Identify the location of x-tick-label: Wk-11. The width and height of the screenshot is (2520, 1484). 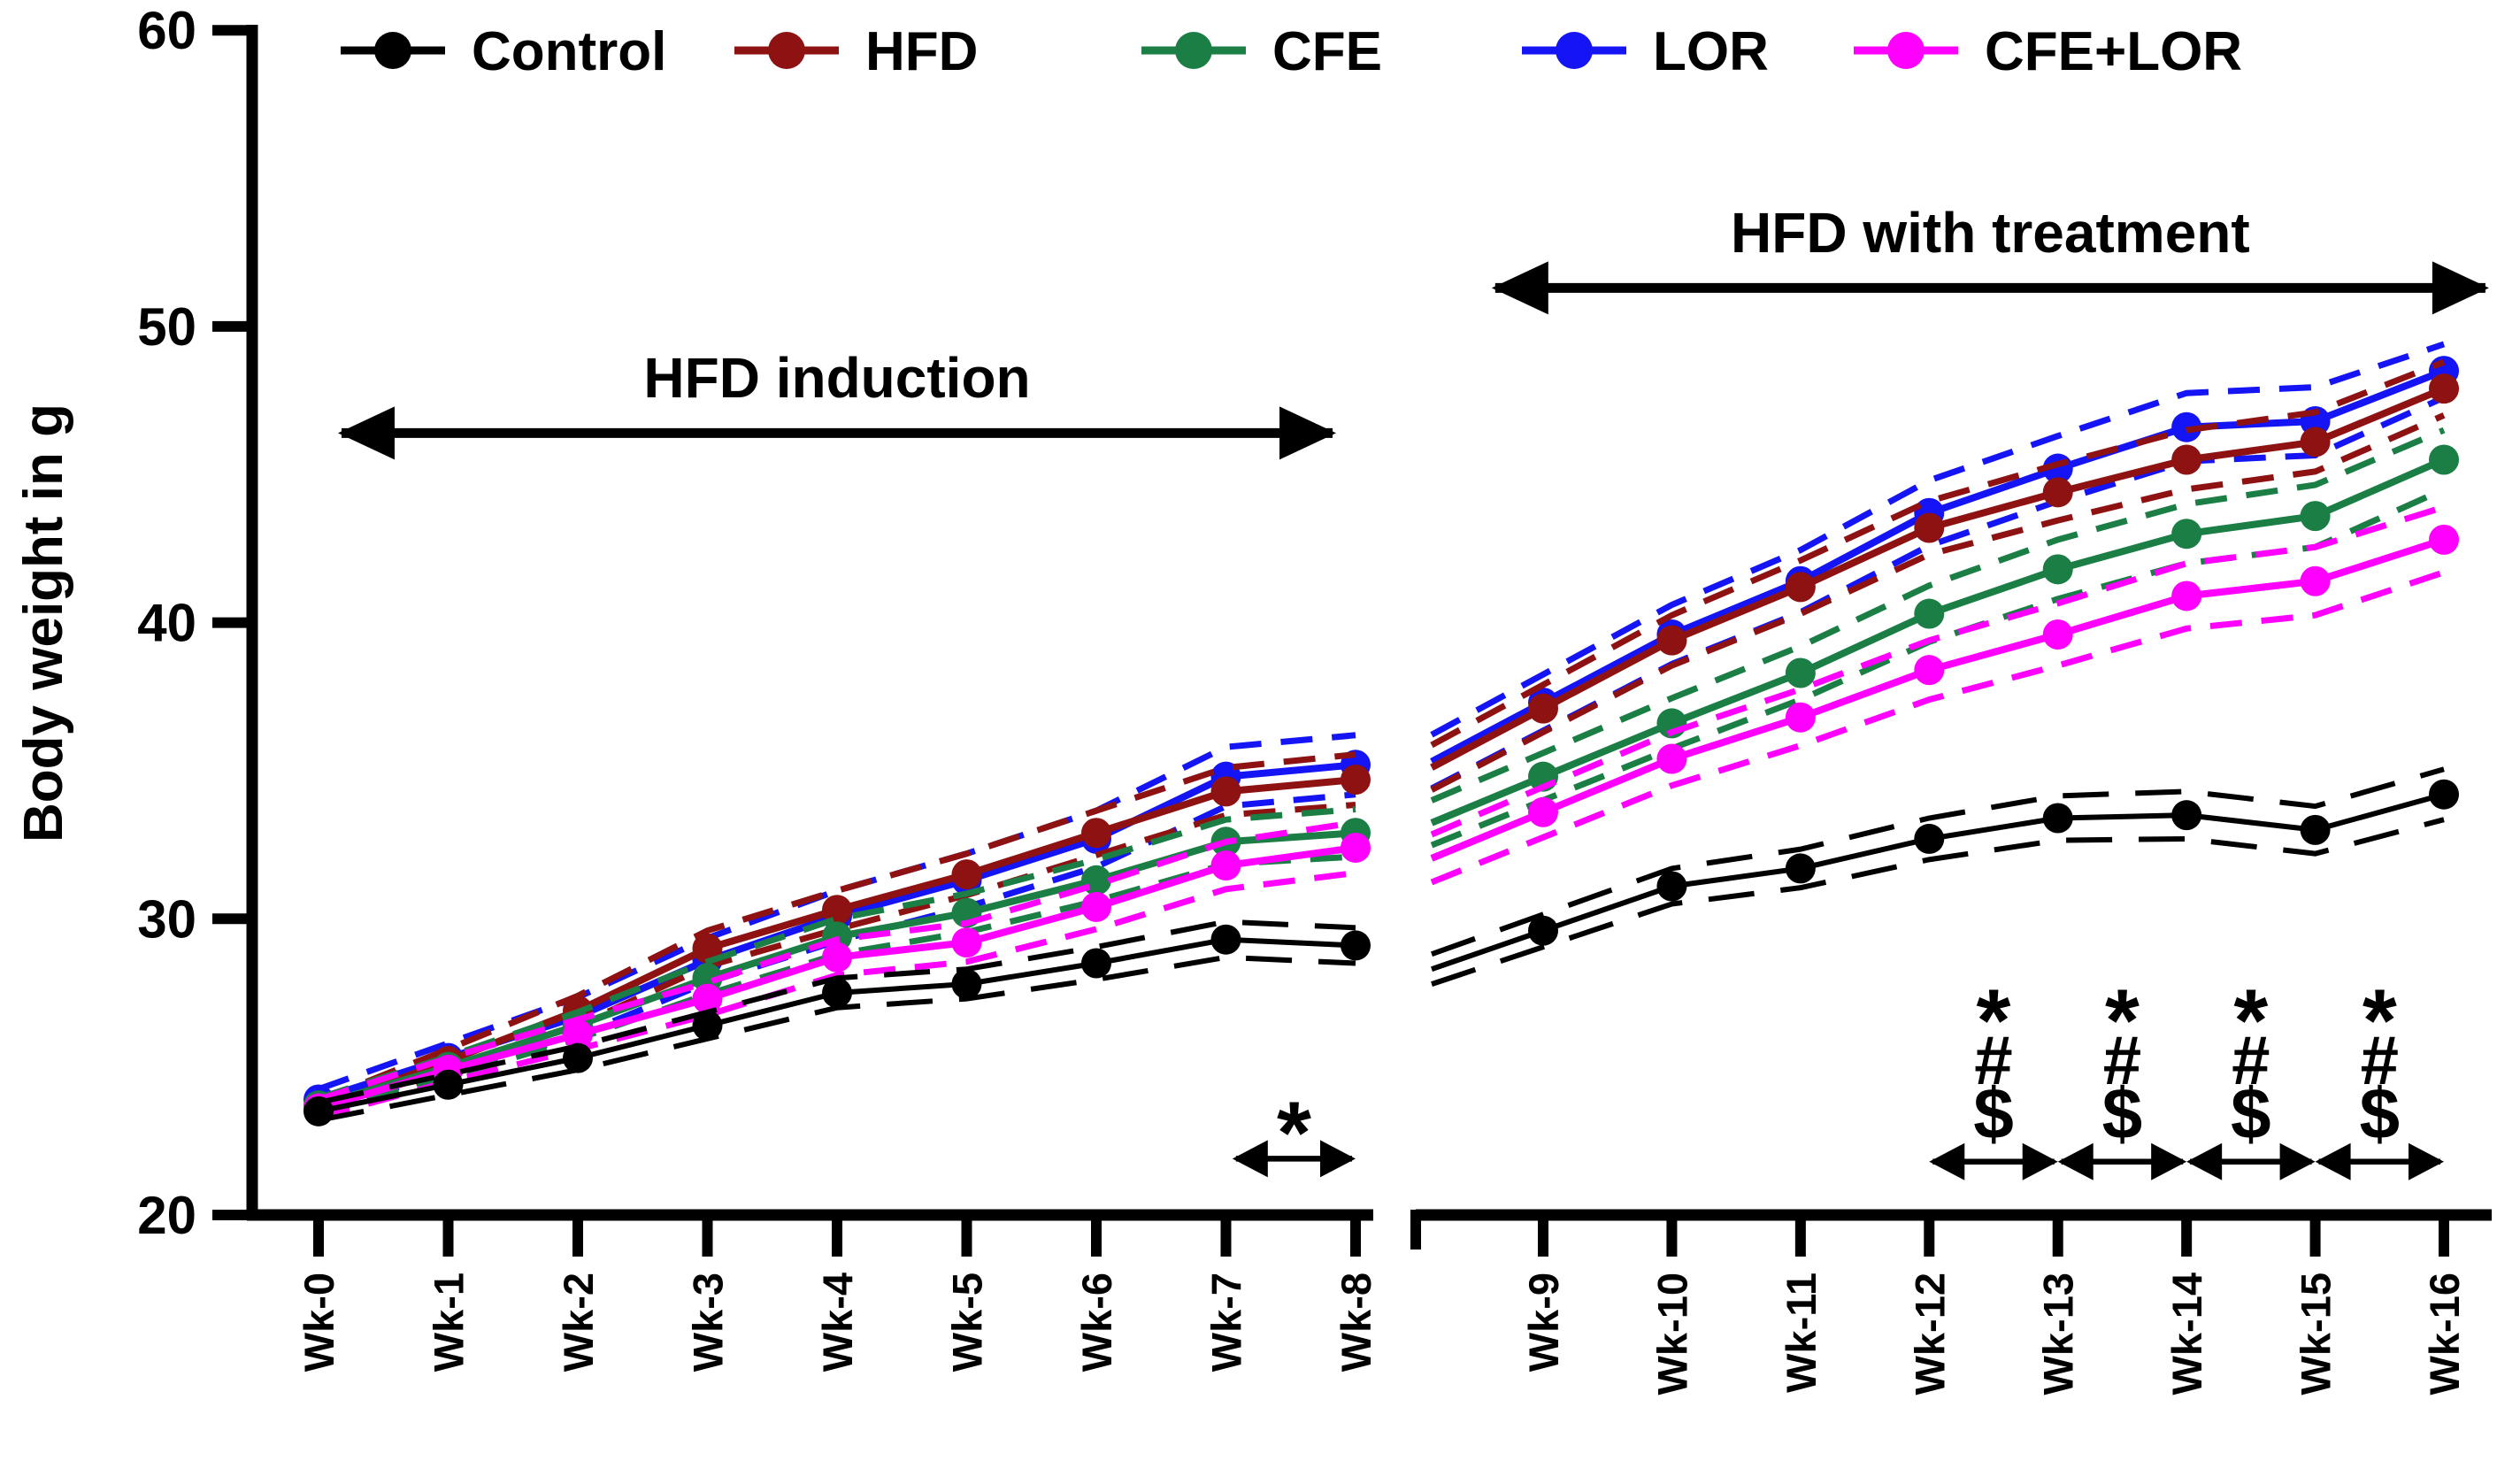
(1801, 1333).